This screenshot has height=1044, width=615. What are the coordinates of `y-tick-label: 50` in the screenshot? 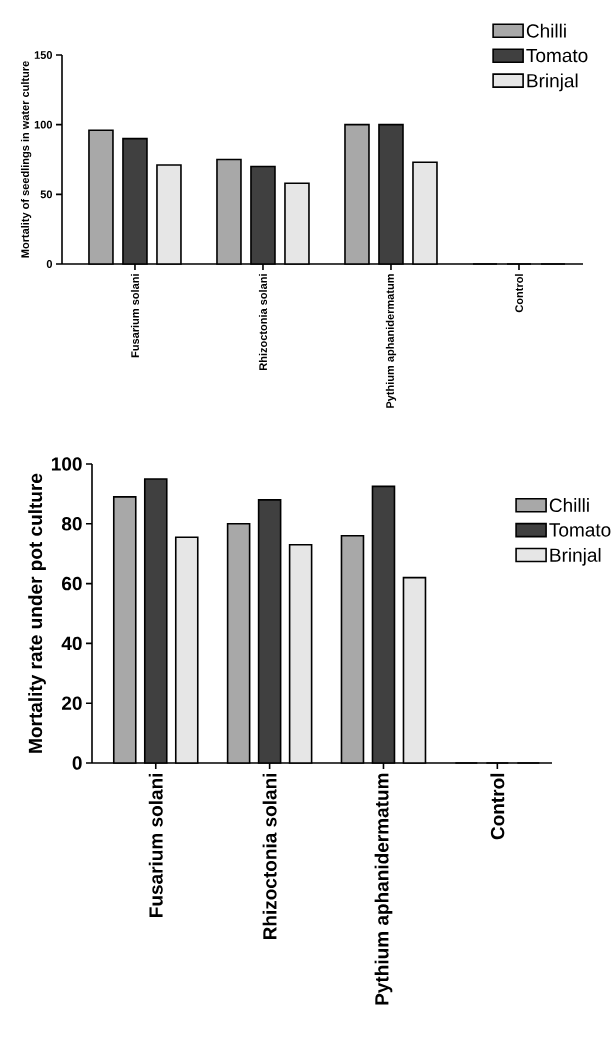 It's located at (46, 194).